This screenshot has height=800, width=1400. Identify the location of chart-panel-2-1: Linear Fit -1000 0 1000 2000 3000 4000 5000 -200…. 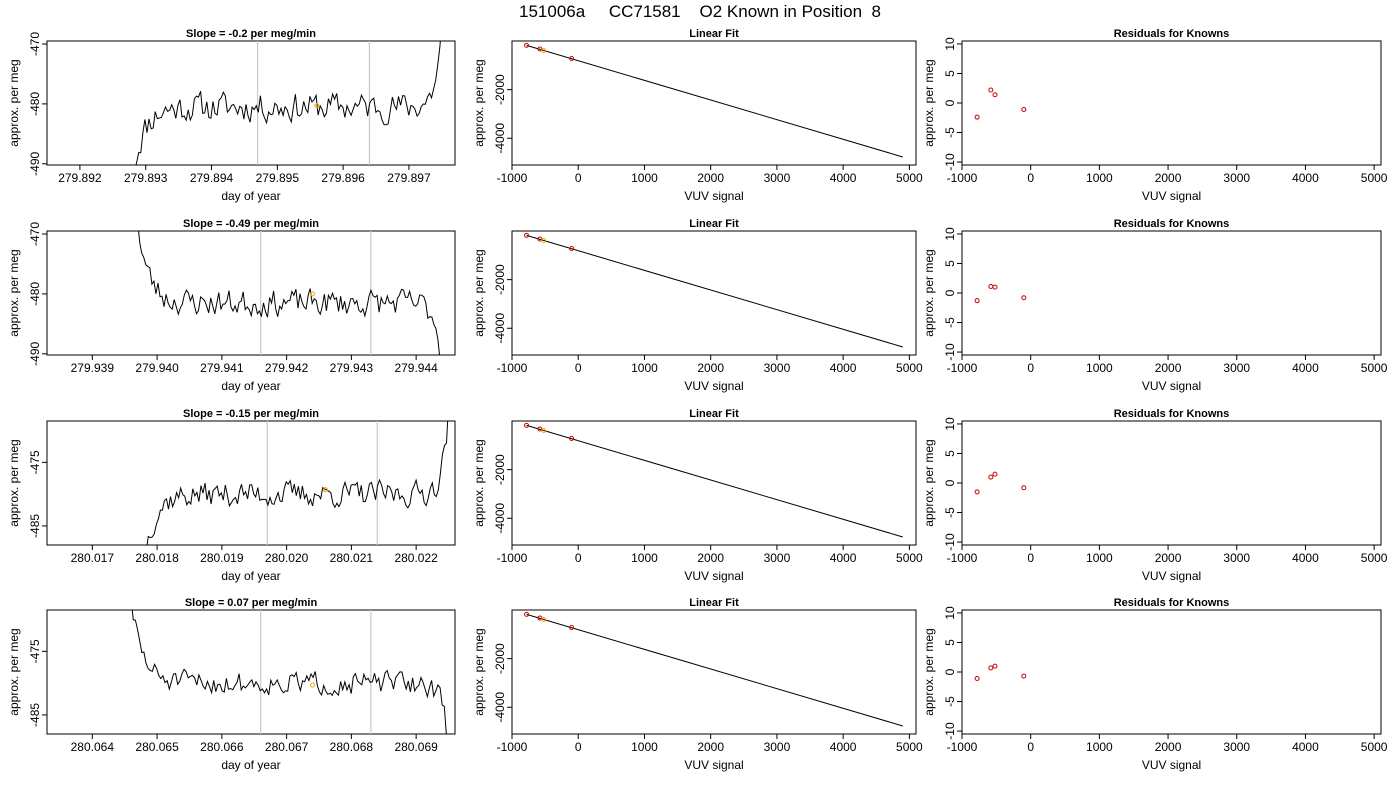
(697, 495).